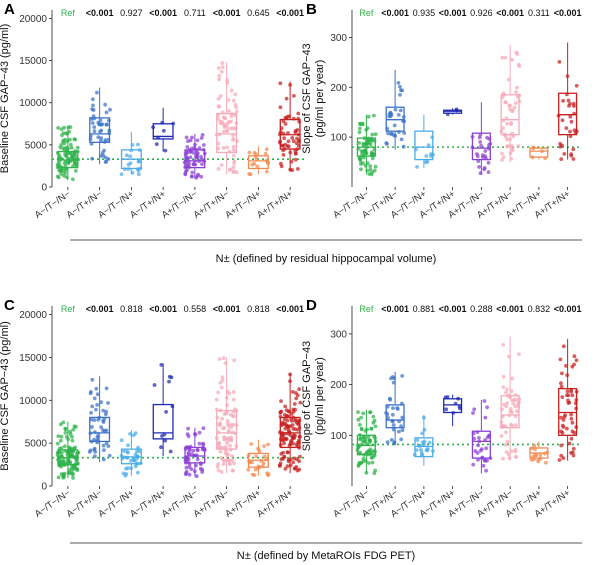  Describe the element at coordinates (311, 305) in the screenshot. I see `panel-label: D` at that location.